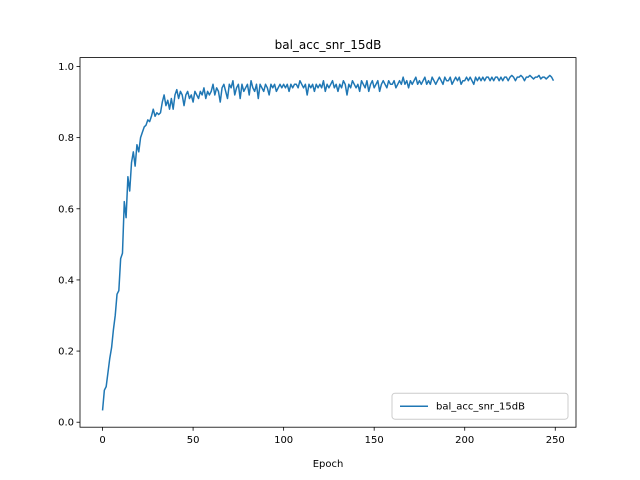 This screenshot has width=640, height=480. What do you see at coordinates (66, 423) in the screenshot?
I see `y-tick-label: 0.0` at bounding box center [66, 423].